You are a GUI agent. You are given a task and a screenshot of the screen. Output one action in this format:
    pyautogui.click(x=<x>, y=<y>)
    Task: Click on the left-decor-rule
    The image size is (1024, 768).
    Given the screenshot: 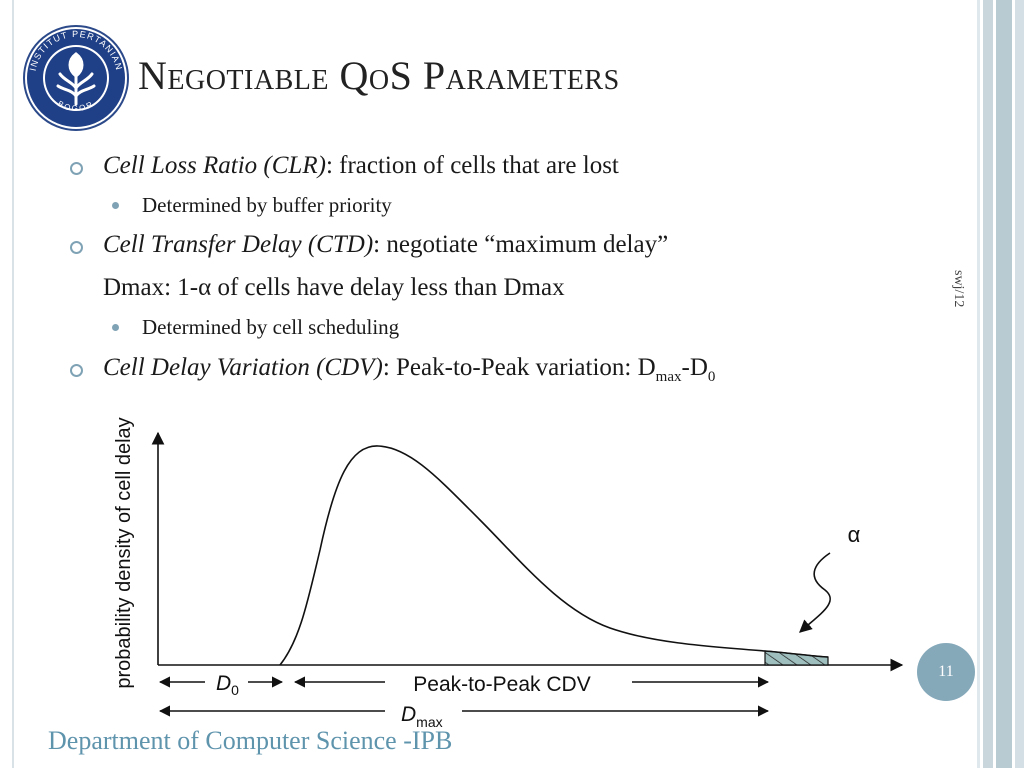 What is the action you would take?
    pyautogui.click(x=13, y=384)
    